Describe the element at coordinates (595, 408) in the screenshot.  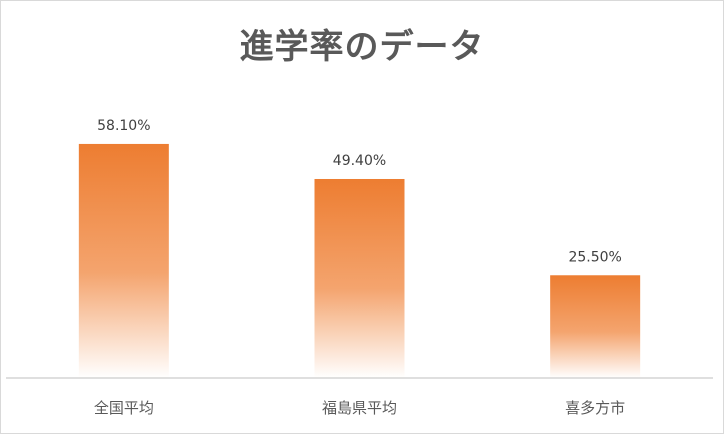
I see `category-label-3: 喜多方市` at that location.